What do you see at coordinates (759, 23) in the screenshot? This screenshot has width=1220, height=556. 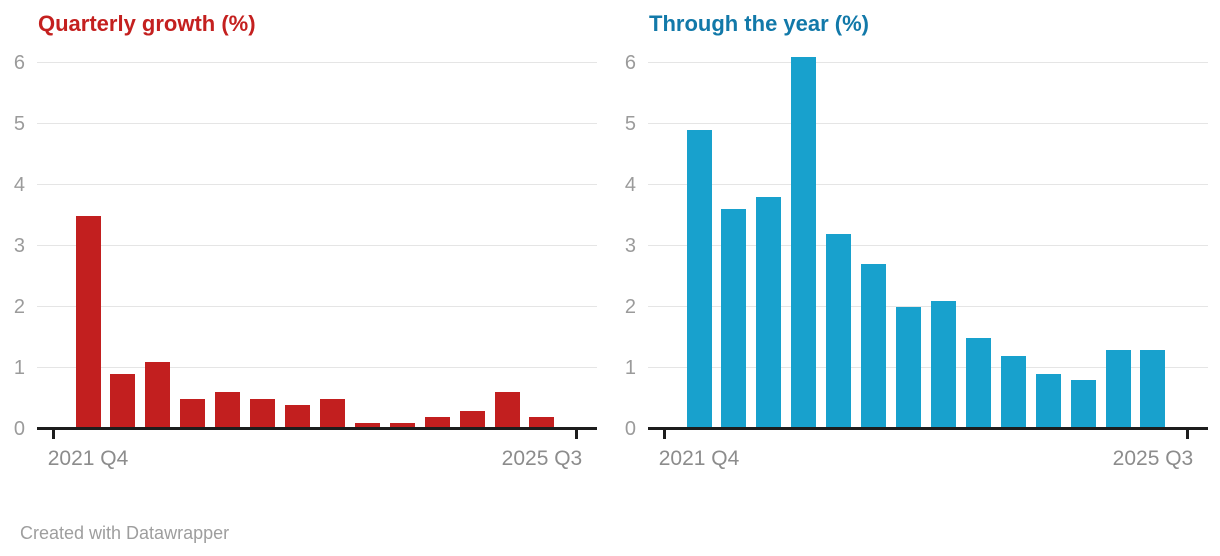 I see `chart-title-through-the-year: Through the year (%)` at bounding box center [759, 23].